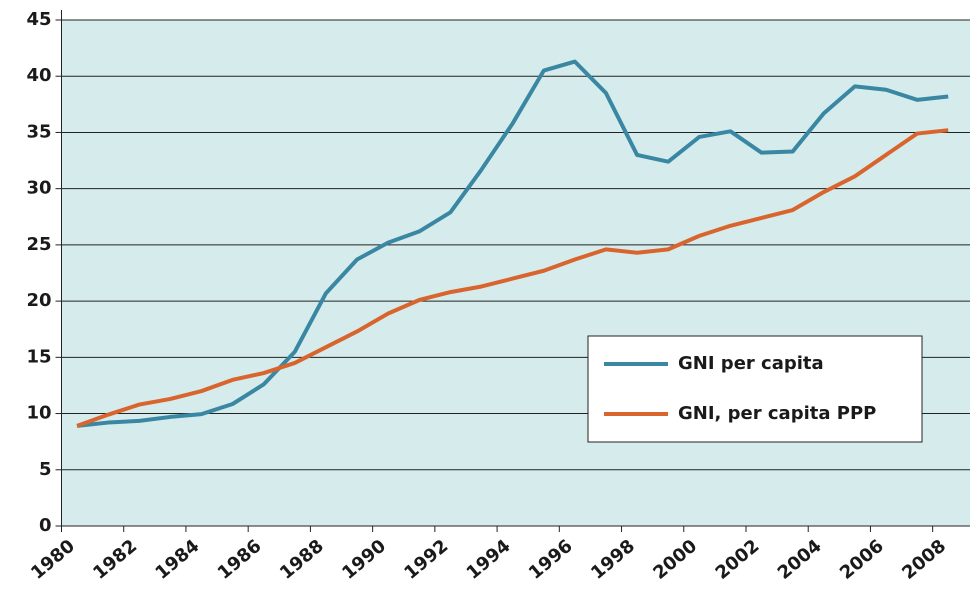 This screenshot has height=594, width=970. What do you see at coordinates (364, 560) in the screenshot?
I see `x-tick-label: 1990` at bounding box center [364, 560].